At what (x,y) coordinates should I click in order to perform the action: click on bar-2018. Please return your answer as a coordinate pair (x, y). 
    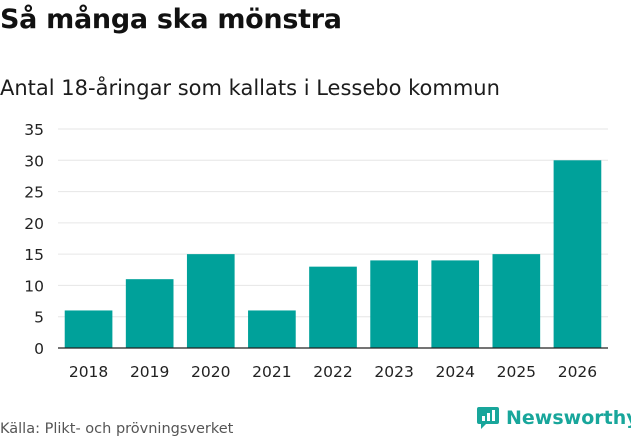
    Looking at the image, I should click on (88, 329).